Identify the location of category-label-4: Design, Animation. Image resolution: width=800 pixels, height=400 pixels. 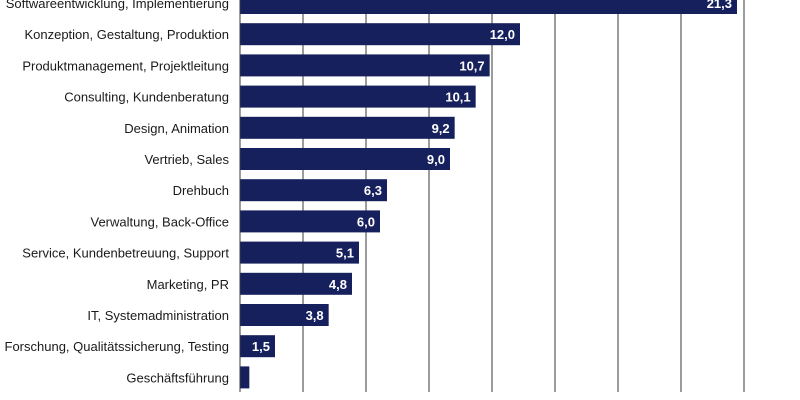
(176, 128).